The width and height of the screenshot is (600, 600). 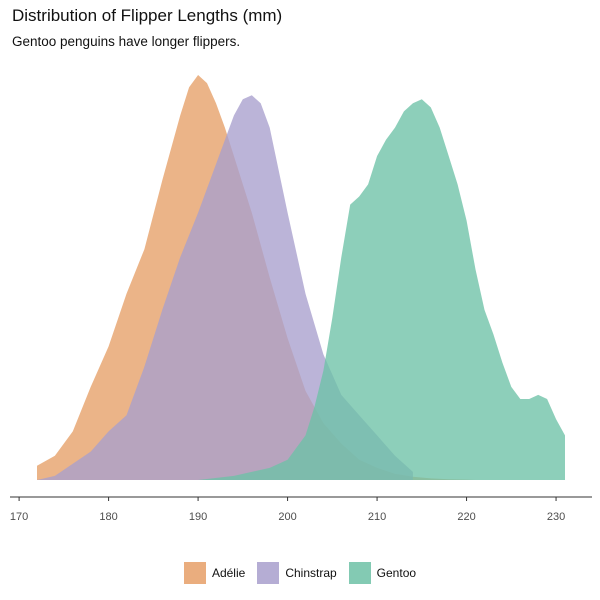 What do you see at coordinates (556, 517) in the screenshot?
I see `x-tick-label: 230` at bounding box center [556, 517].